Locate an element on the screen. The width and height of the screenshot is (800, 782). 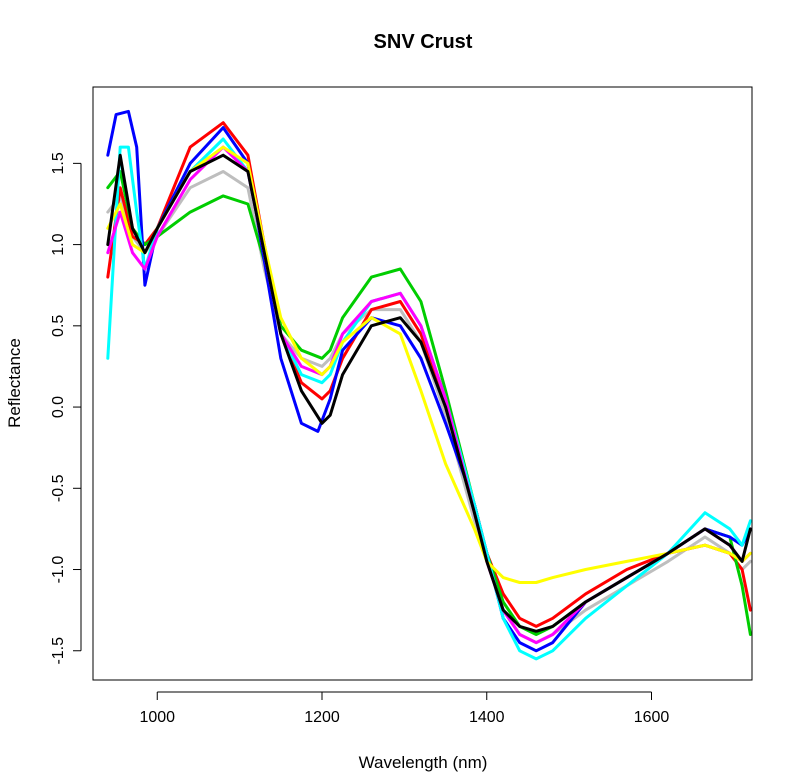
chart-title: SNV Crust is located at coordinates (423, 42).